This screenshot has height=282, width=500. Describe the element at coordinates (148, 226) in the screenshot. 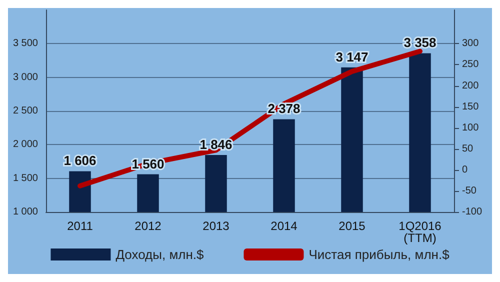

I see `x-tick-label: 2012` at that location.